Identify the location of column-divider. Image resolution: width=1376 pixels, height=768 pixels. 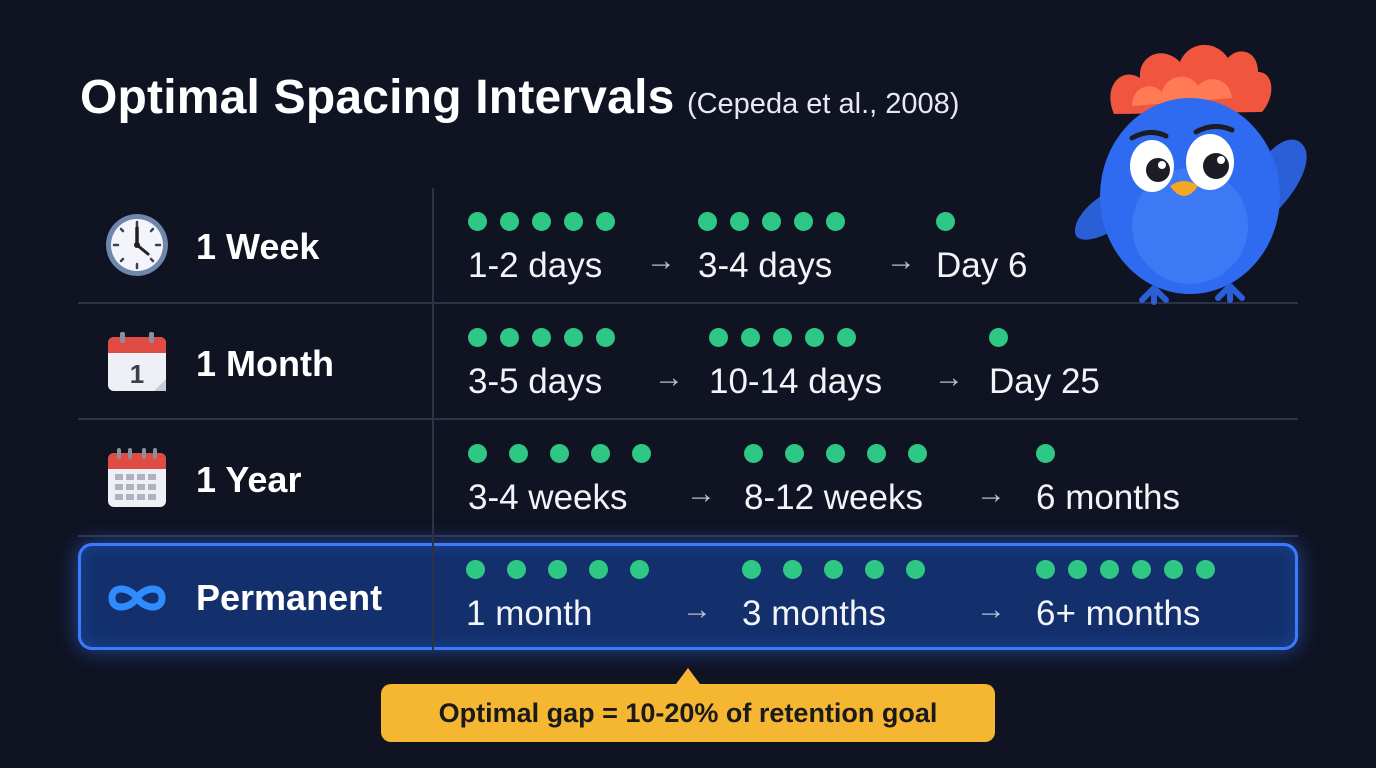
(433, 419).